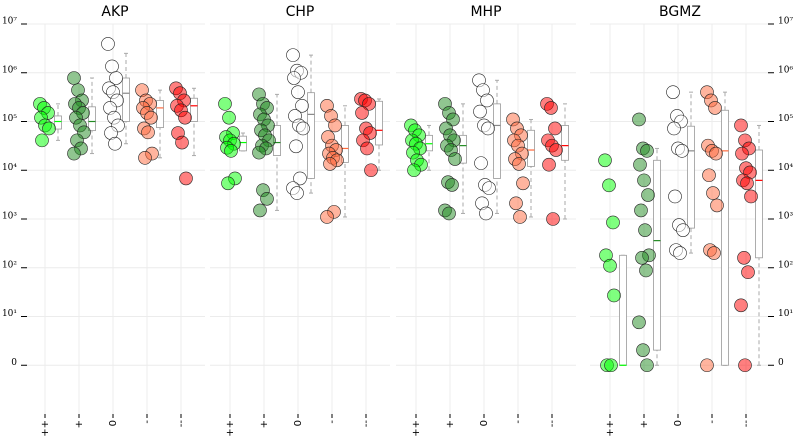 The width and height of the screenshot is (794, 440). What do you see at coordinates (785, 314) in the screenshot?
I see `y-tick-label: 10¹` at bounding box center [785, 314].